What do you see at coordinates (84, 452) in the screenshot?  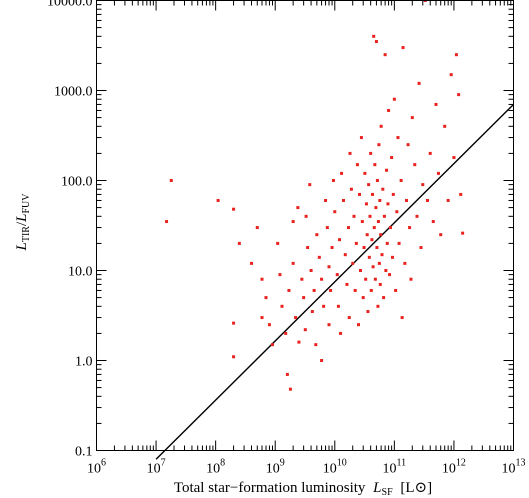 I see `y-tick-label: 0.1` at bounding box center [84, 452].